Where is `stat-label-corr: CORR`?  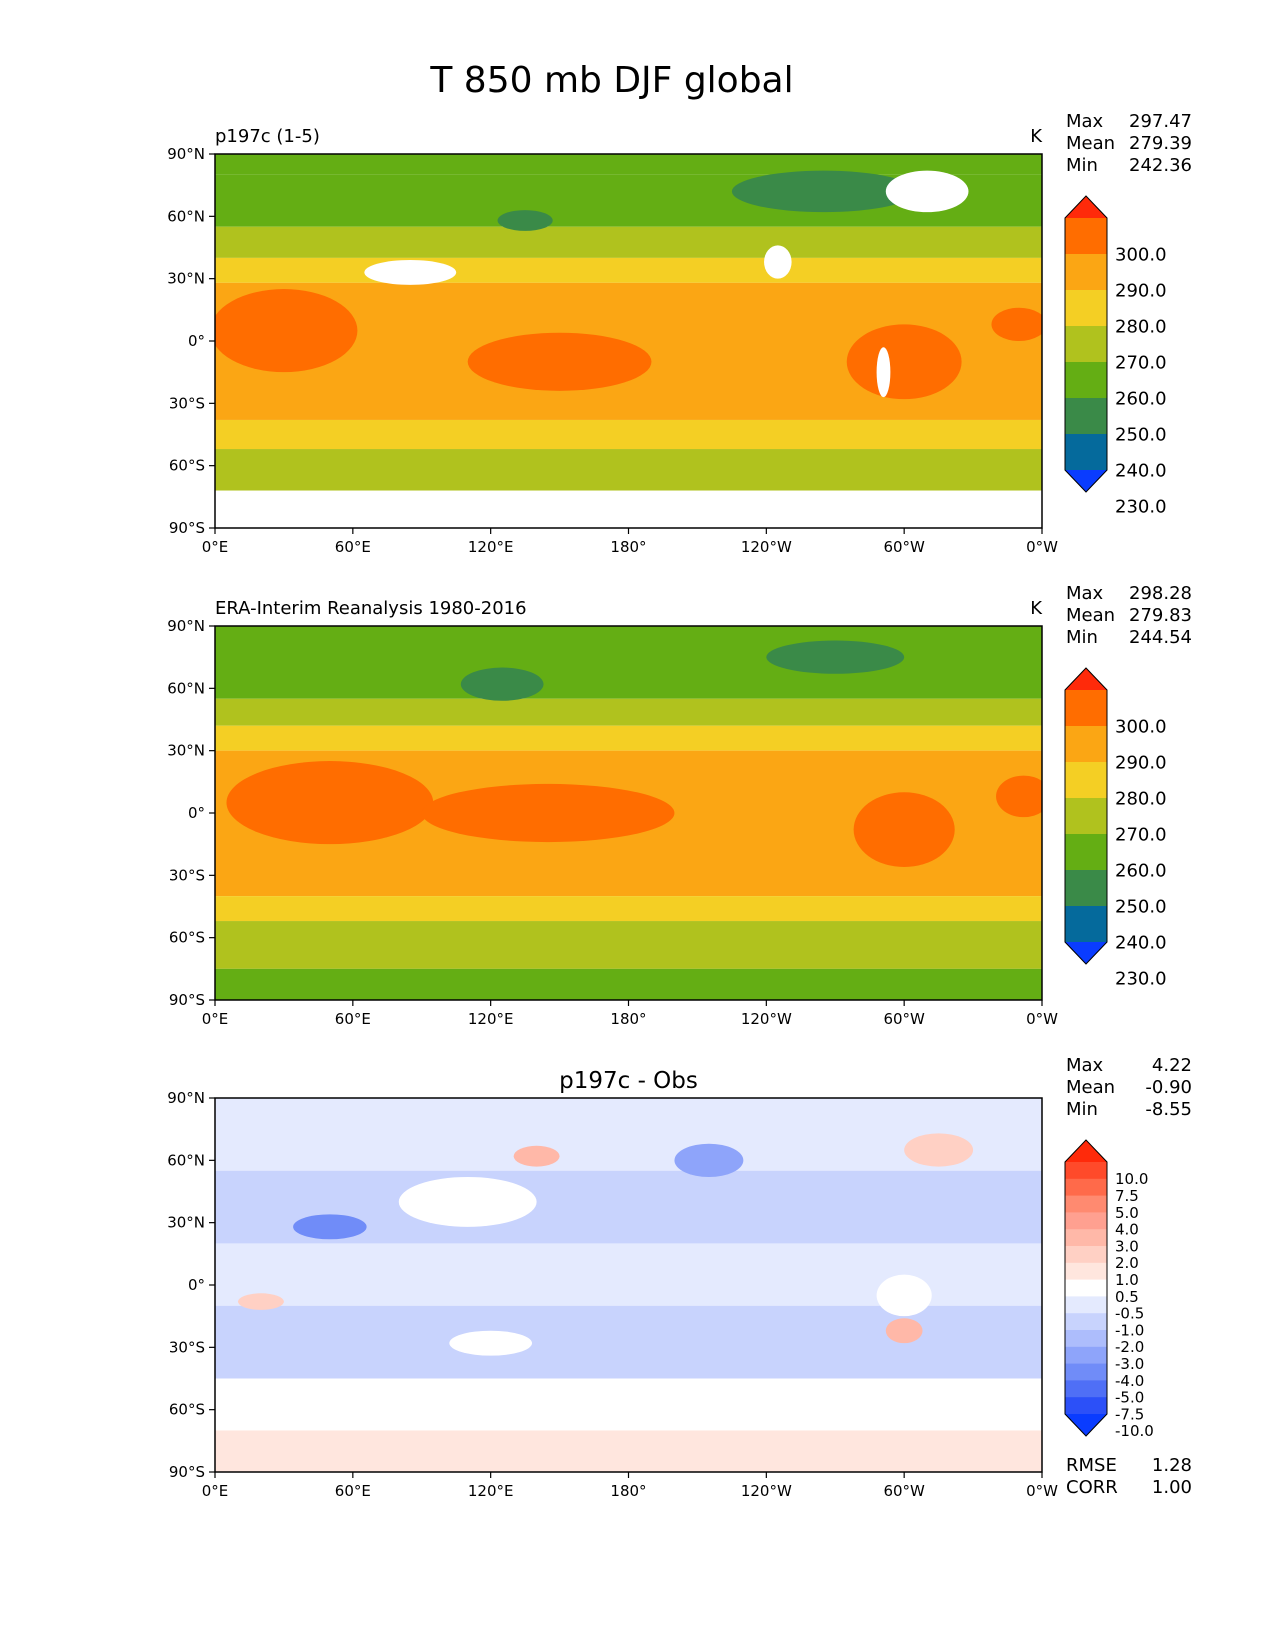 stat-label-corr: CORR is located at coordinates (1092, 1487).